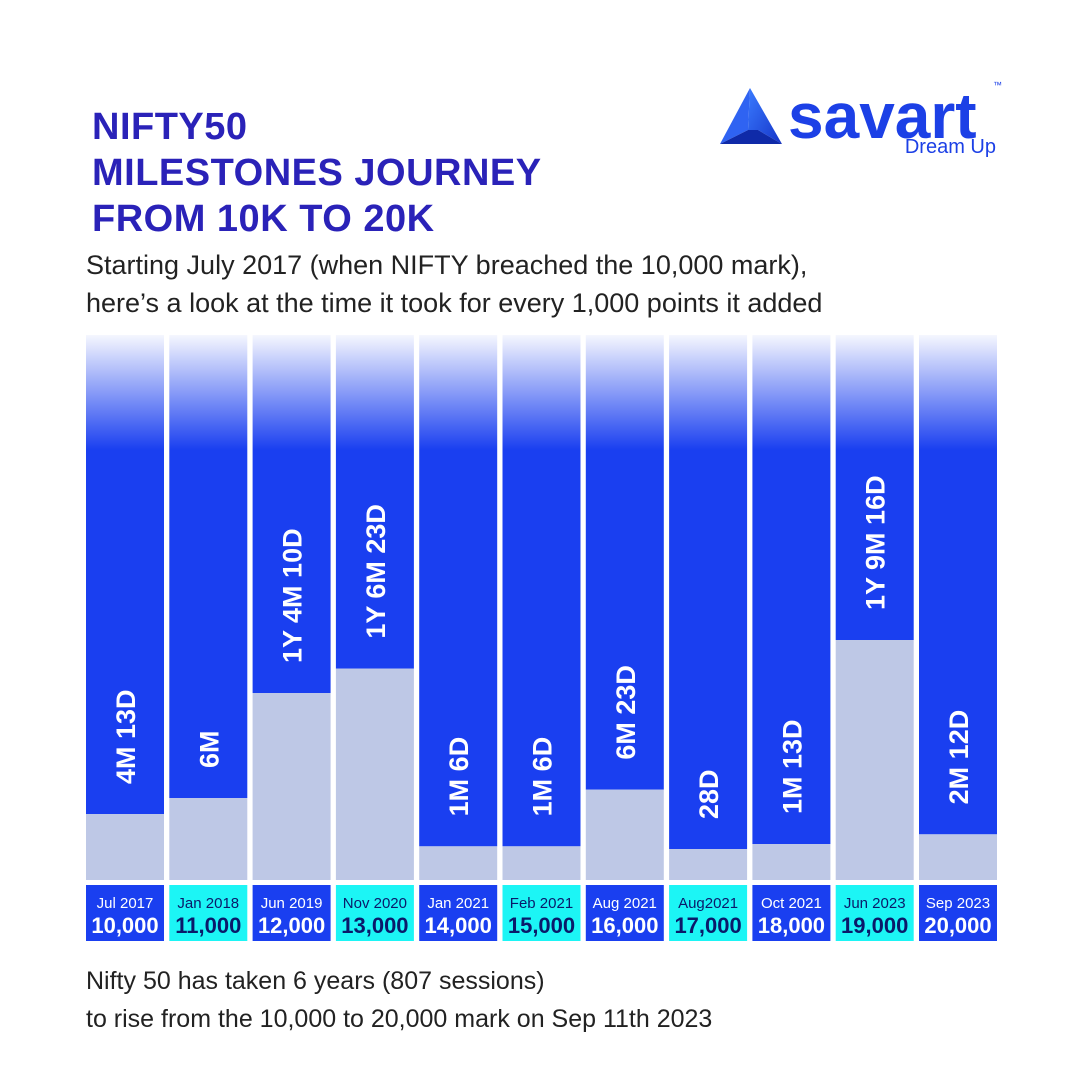 The width and height of the screenshot is (1080, 1080). Describe the element at coordinates (874, 925) in the screenshot. I see `milestone-level-9: 19,000` at that location.